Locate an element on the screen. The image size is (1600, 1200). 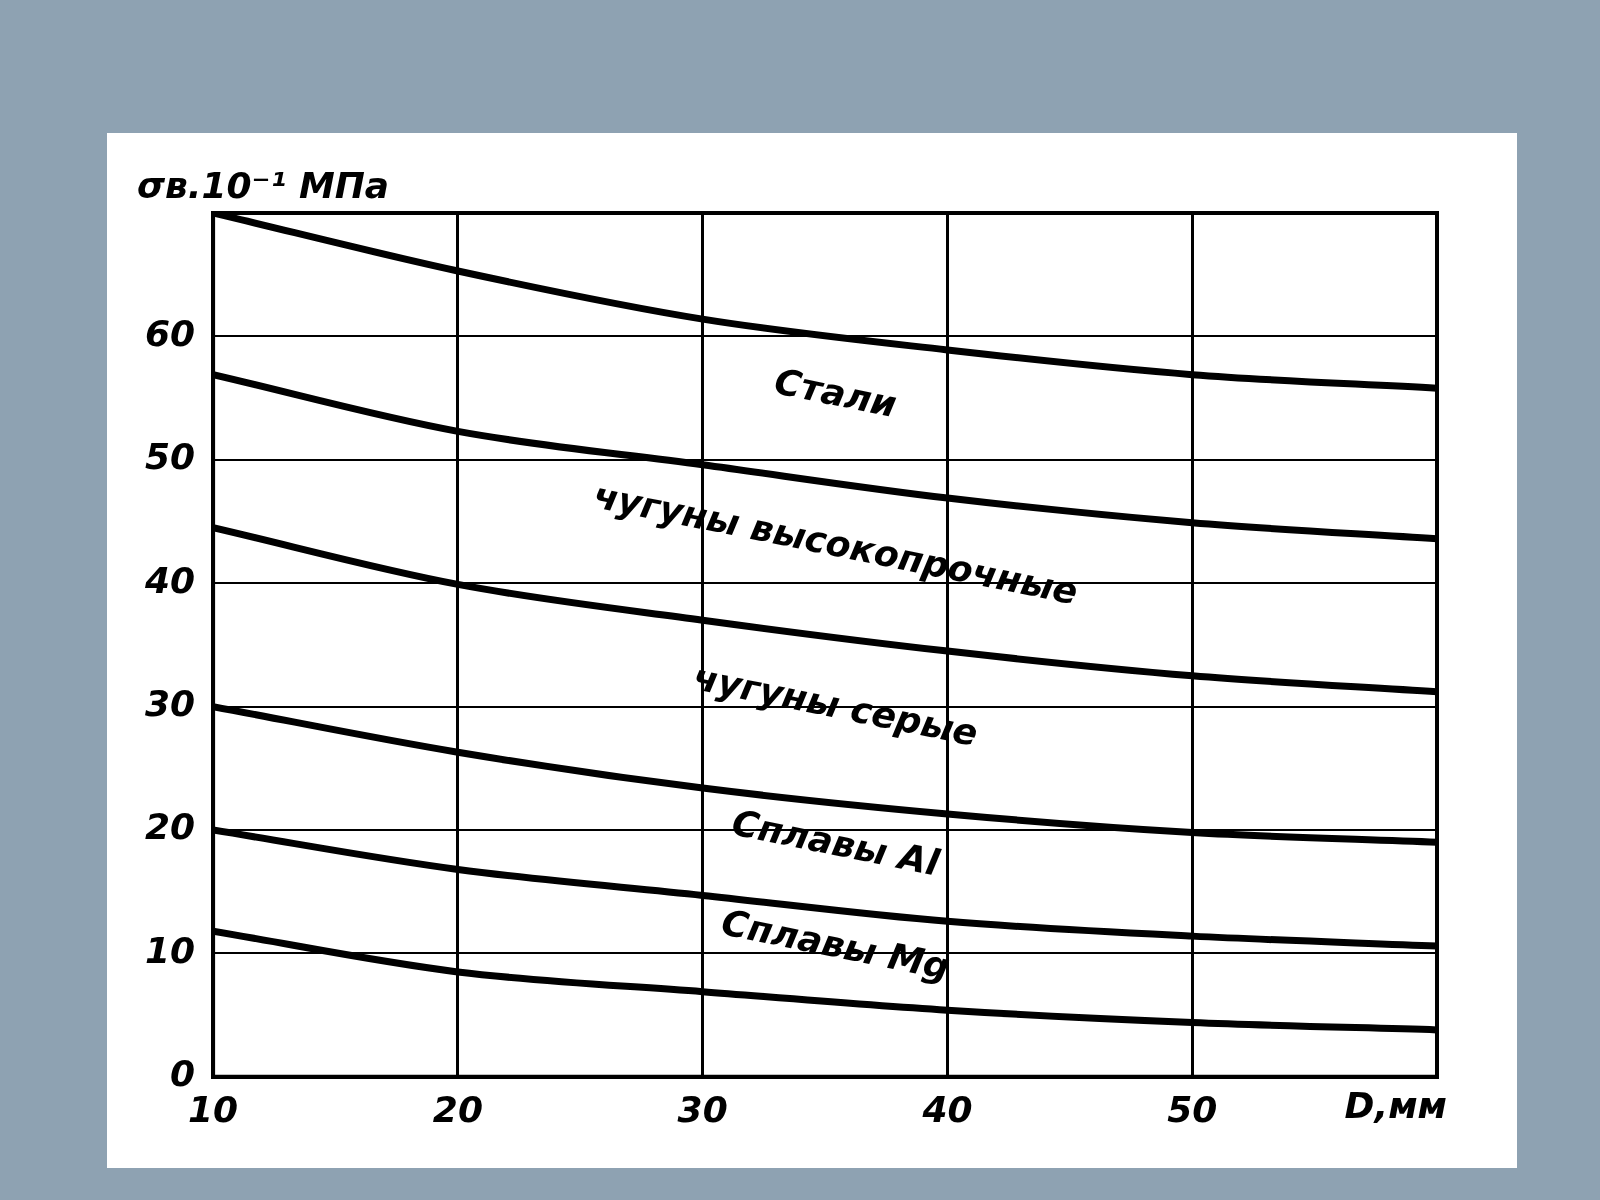
y-tick-label: 10 is located at coordinates (170, 950).